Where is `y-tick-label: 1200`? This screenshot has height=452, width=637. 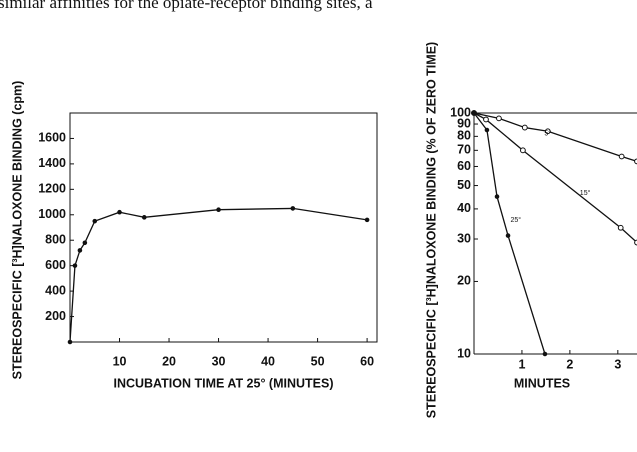 y-tick-label: 1200 is located at coordinates (52, 189).